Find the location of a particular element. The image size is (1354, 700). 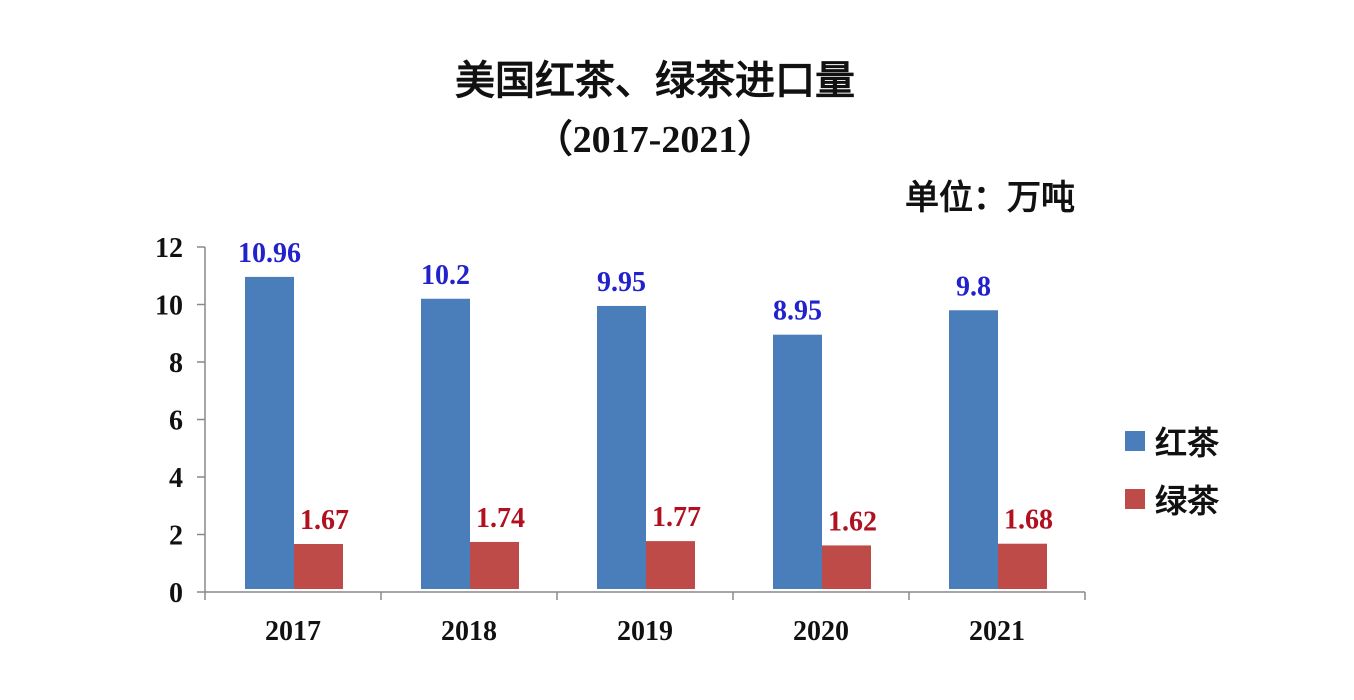

data-label: 1.74 is located at coordinates (500, 518).